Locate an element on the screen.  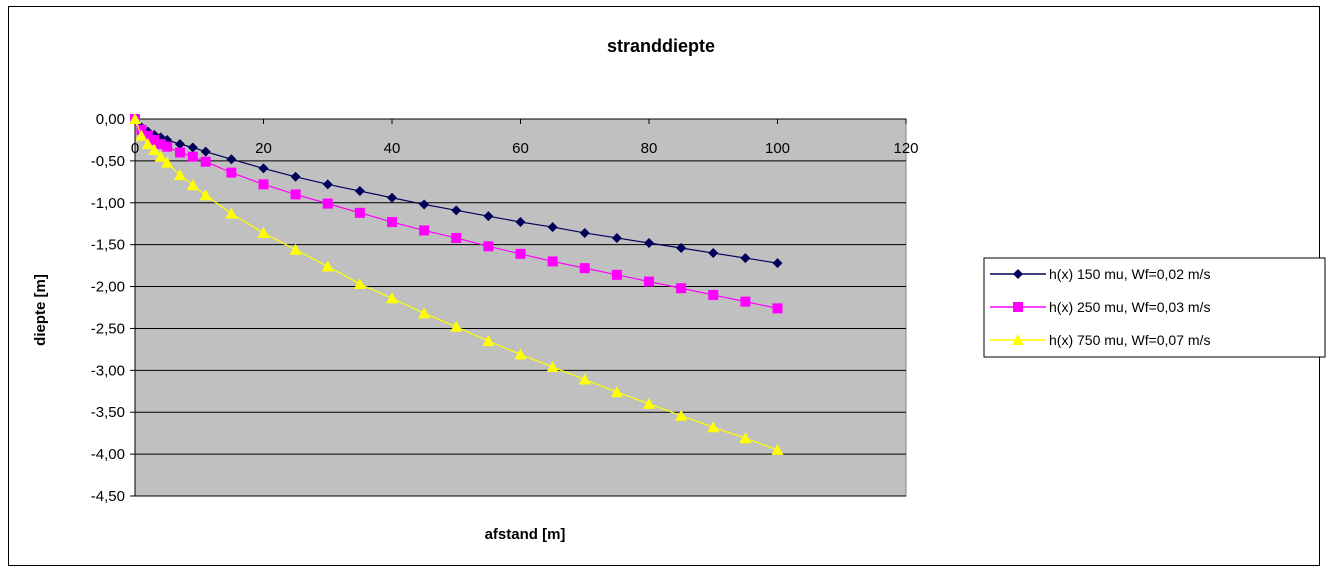
x-tick-label: 40 is located at coordinates (392, 148).